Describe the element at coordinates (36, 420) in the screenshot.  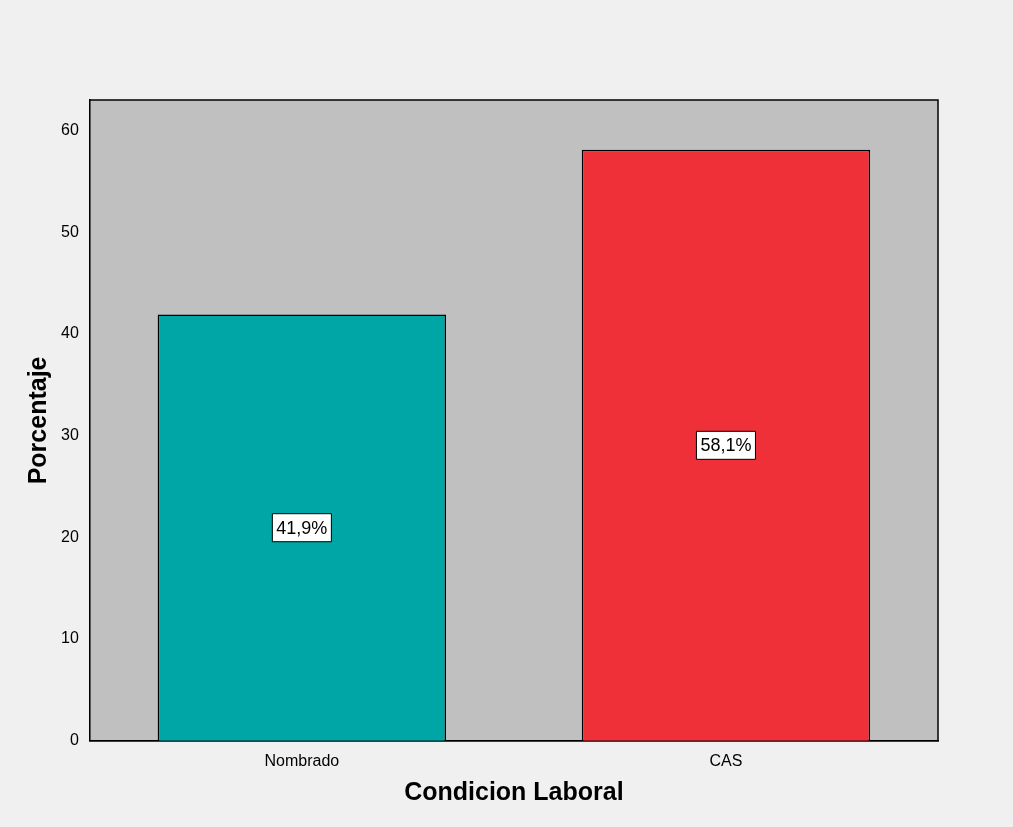
I see `y-axis-title: Porcentaje` at that location.